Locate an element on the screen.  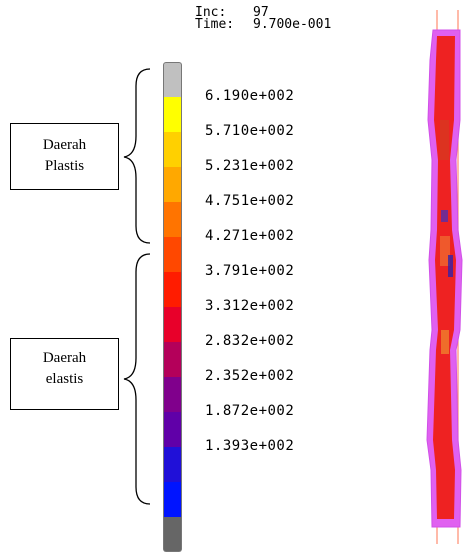
legend-tick-label: 1.393e+002 is located at coordinates (250, 446).